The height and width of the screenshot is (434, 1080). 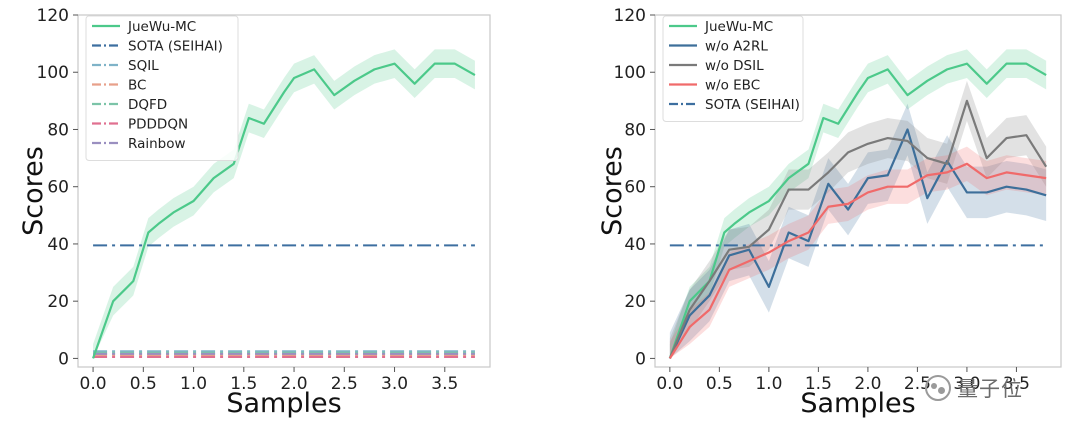 What do you see at coordinates (137, 86) in the screenshot?
I see `legend-label-bc: BC` at bounding box center [137, 86].